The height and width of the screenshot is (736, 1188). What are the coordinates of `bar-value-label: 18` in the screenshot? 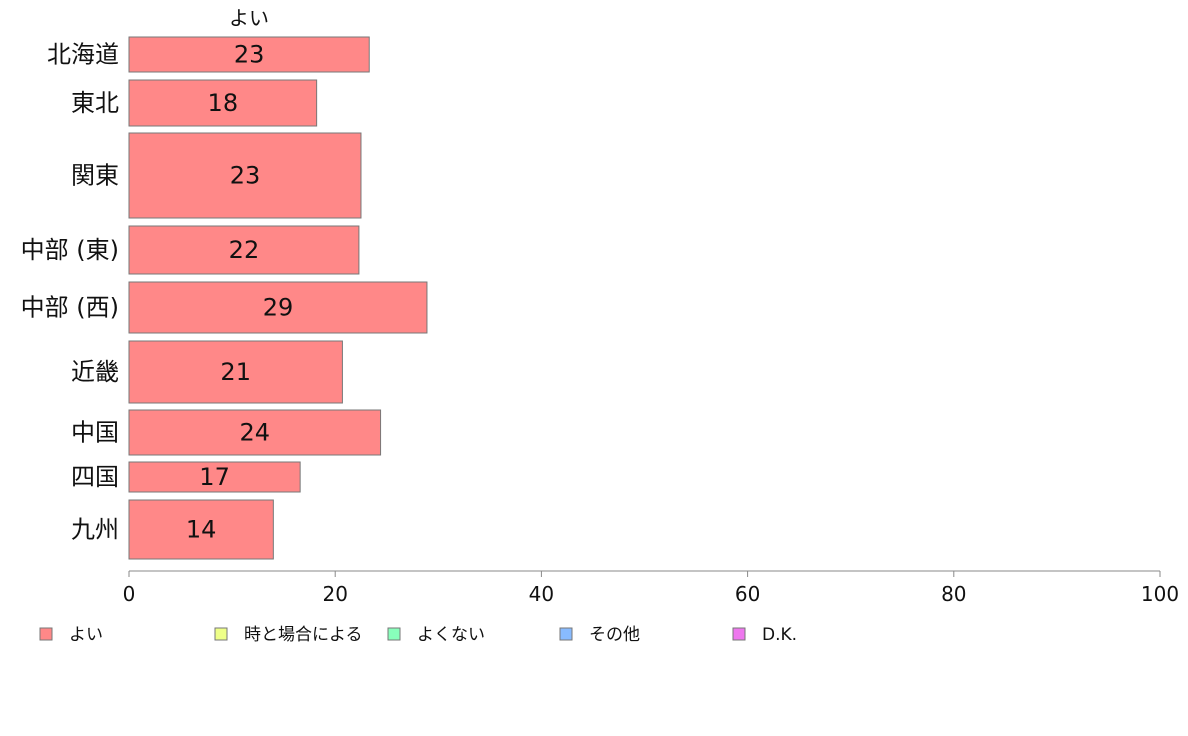 It's located at (223, 103).